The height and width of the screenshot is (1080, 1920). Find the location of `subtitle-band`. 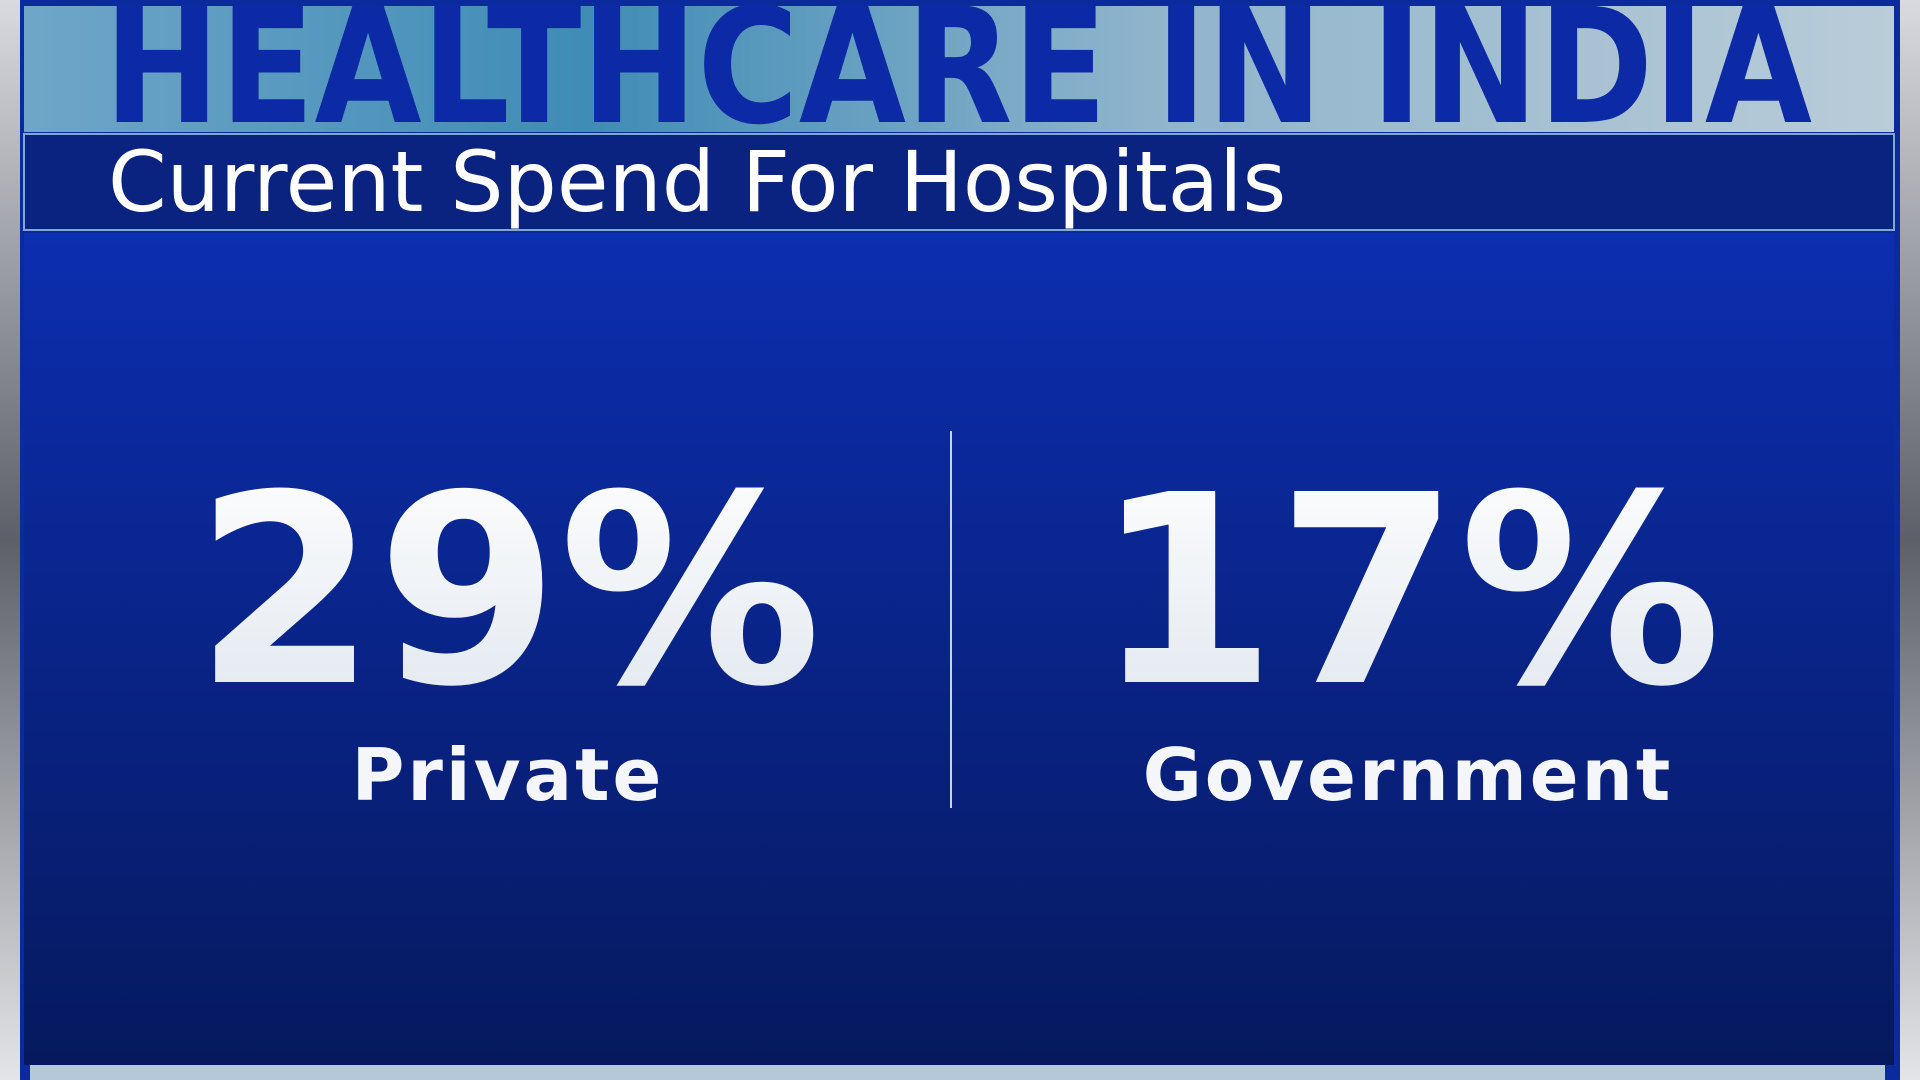

subtitle-band is located at coordinates (959, 182).